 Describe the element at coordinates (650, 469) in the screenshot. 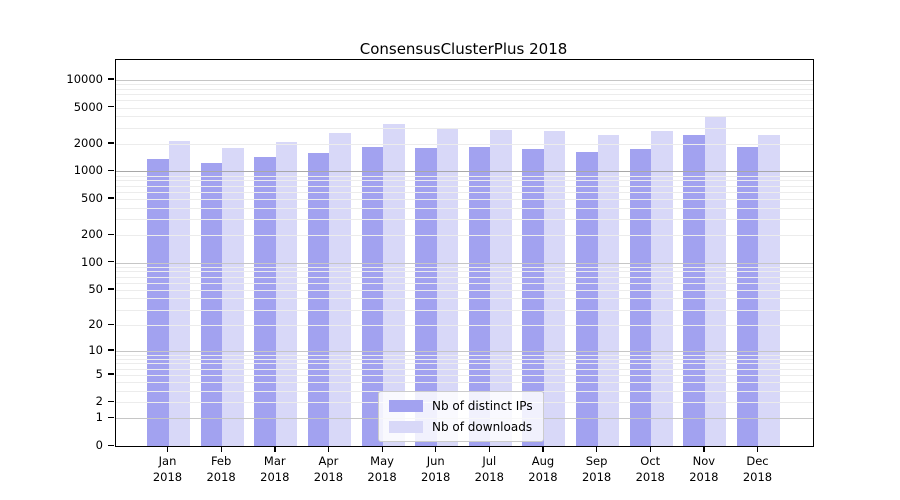

I see `x-tick-label: Oct 2018` at that location.